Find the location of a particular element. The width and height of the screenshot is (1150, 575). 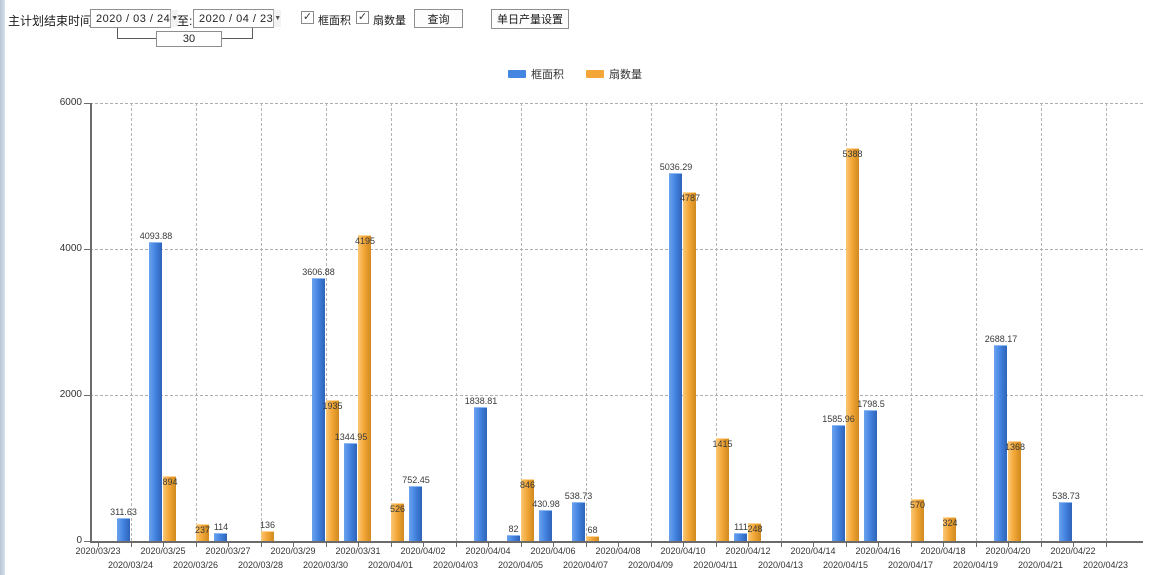

x-tick-label: 2020/04/08 is located at coordinates (618, 551).